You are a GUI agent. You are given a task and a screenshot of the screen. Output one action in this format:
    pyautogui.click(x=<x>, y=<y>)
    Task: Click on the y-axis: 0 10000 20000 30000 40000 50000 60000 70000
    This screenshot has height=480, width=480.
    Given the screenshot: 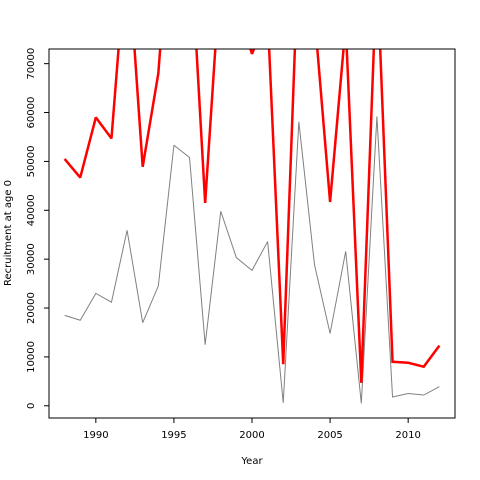 What is the action you would take?
    pyautogui.click(x=37, y=228)
    